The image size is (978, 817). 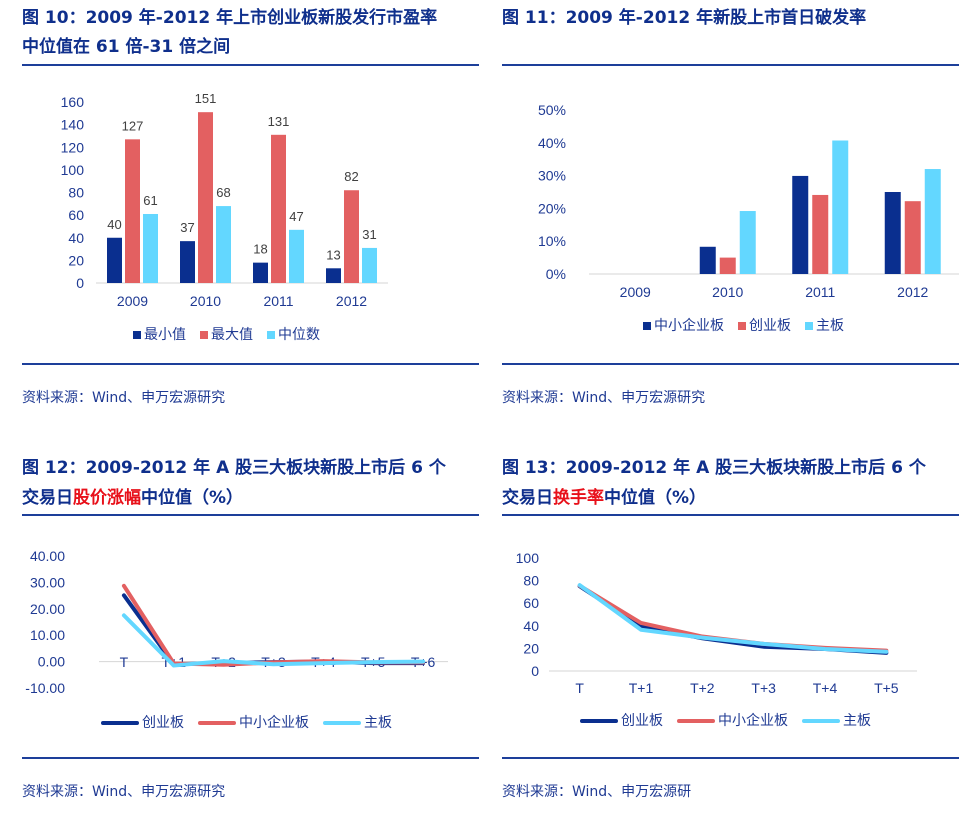 What do you see at coordinates (73, 170) in the screenshot?
I see `y-tick-label: 100` at bounding box center [73, 170].